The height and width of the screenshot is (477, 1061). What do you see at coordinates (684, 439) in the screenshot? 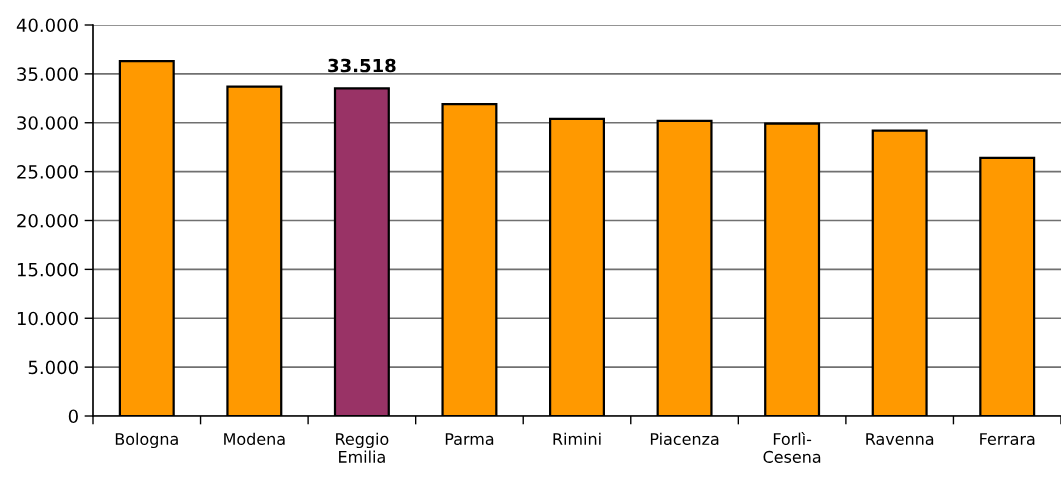
I see `x-tick-label: Piacenza` at bounding box center [684, 439].